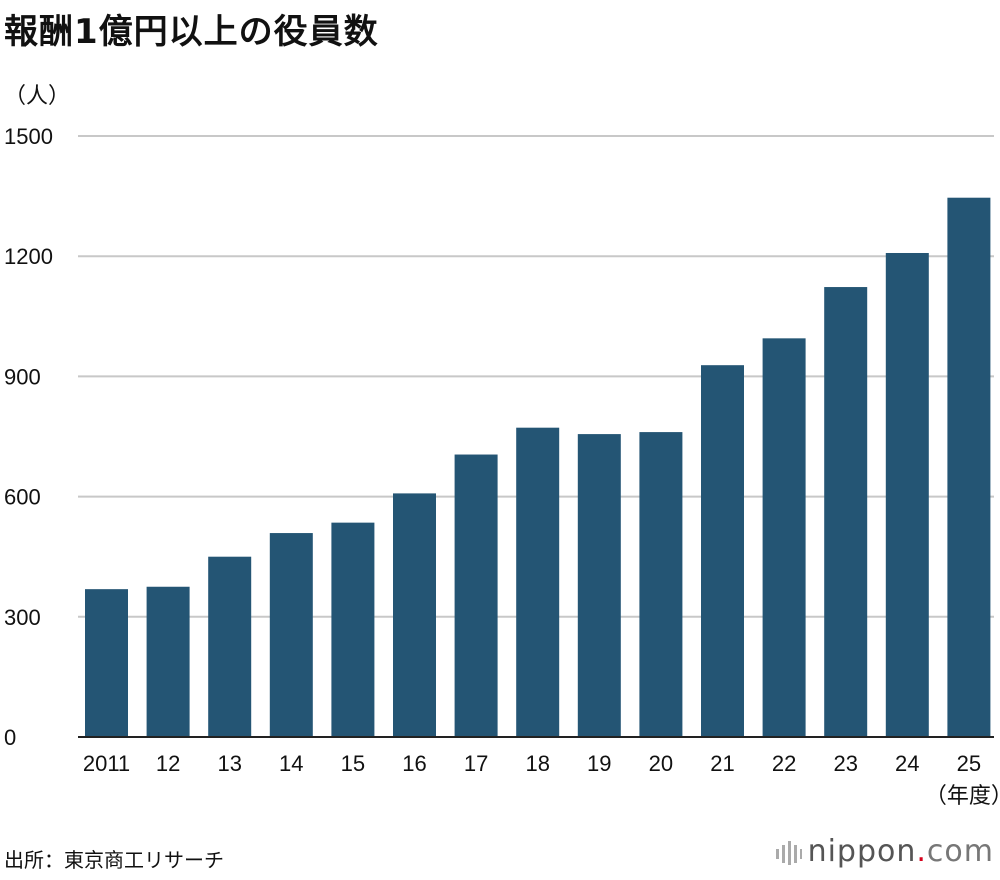 The width and height of the screenshot is (1000, 880). I want to click on x-tick-label: 13, so click(229, 763).